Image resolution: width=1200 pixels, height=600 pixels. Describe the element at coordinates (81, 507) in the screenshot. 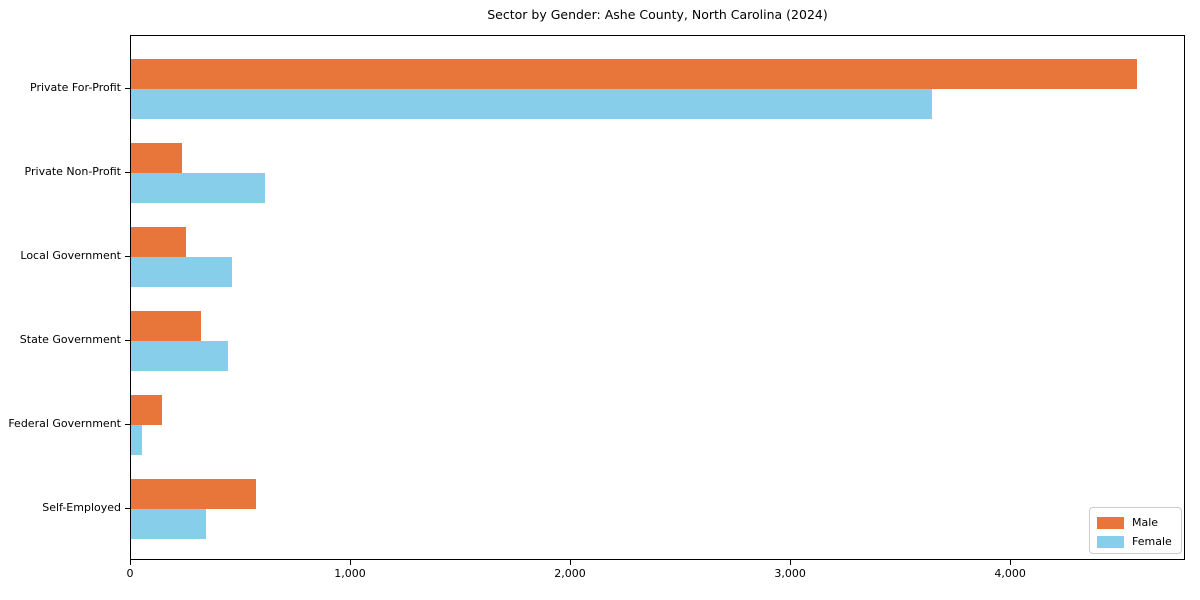

I see `y-tick-label: Self-Employed` at that location.